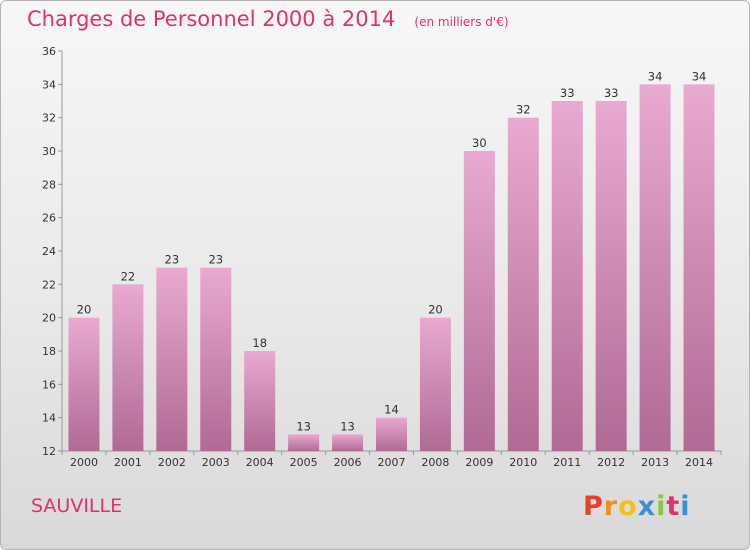 This screenshot has width=750, height=550. I want to click on logo-letter: r, so click(611, 506).